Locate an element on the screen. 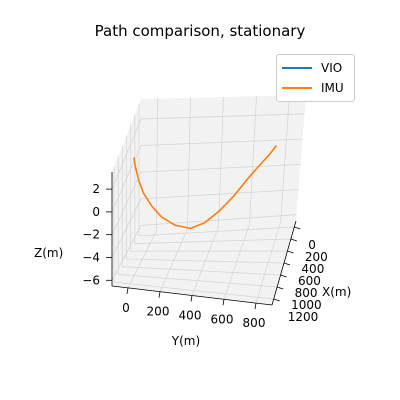 This screenshot has height=400, width=400. x-tick-label: 600 is located at coordinates (309, 281).